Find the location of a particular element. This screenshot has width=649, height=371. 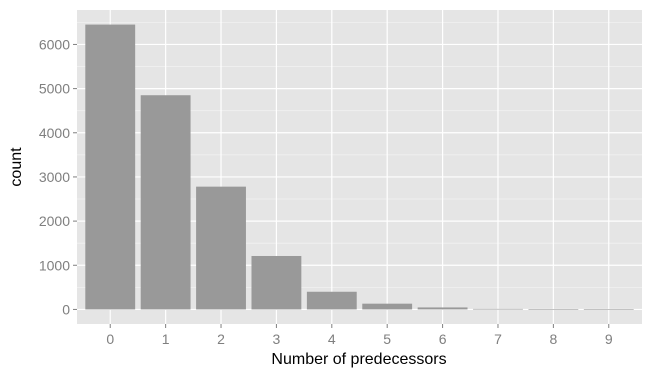

x-axis-ticks: 0 1 2 3 4 5 6 7 8 9 is located at coordinates (359, 335).